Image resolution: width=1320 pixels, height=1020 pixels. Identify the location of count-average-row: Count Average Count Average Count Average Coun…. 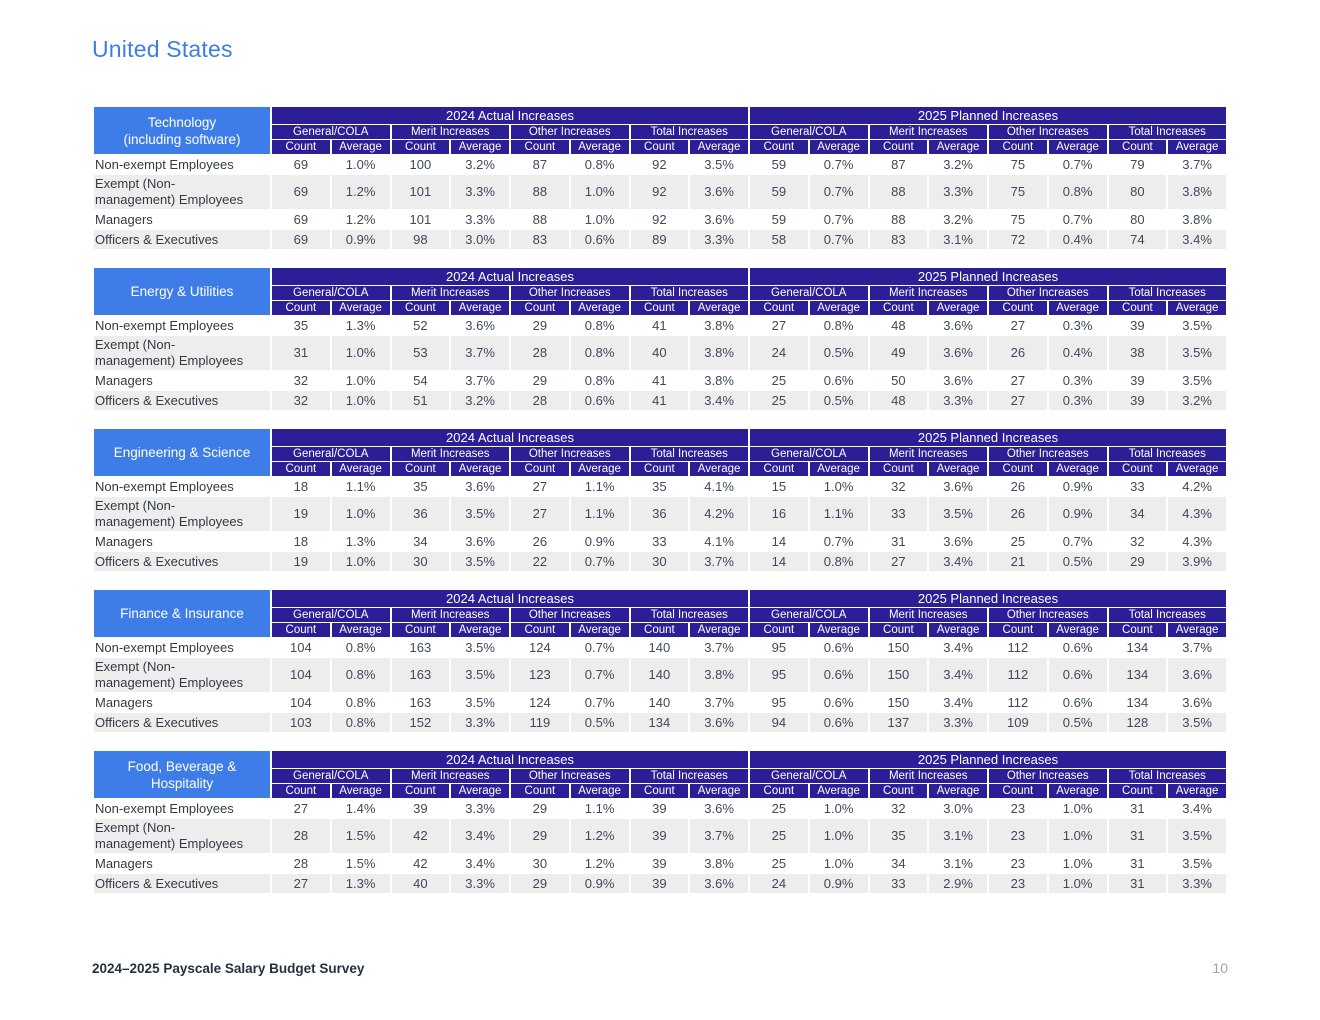
(660, 630).